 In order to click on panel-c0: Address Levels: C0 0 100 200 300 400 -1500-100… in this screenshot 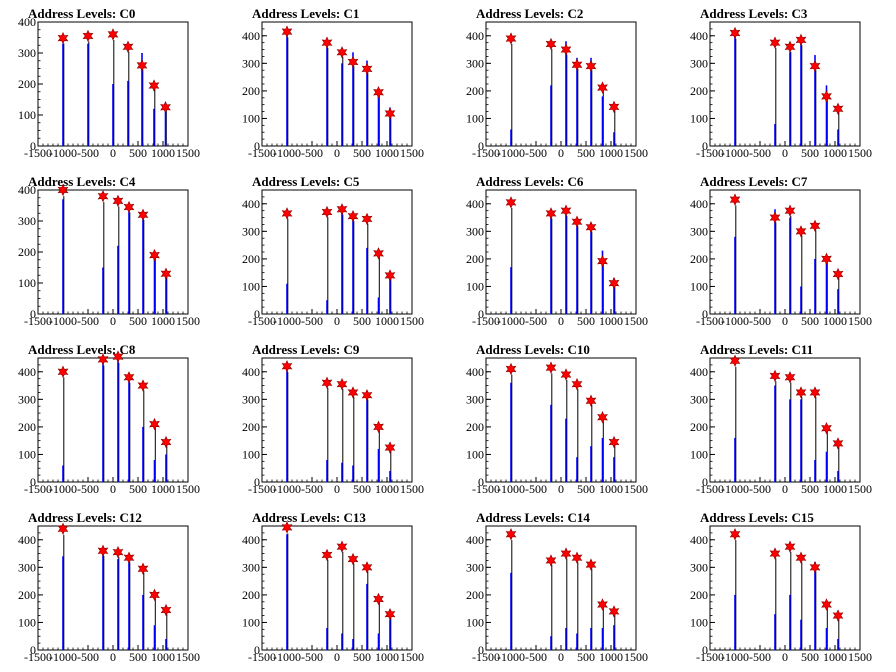, I will do `click(109, 83)`.